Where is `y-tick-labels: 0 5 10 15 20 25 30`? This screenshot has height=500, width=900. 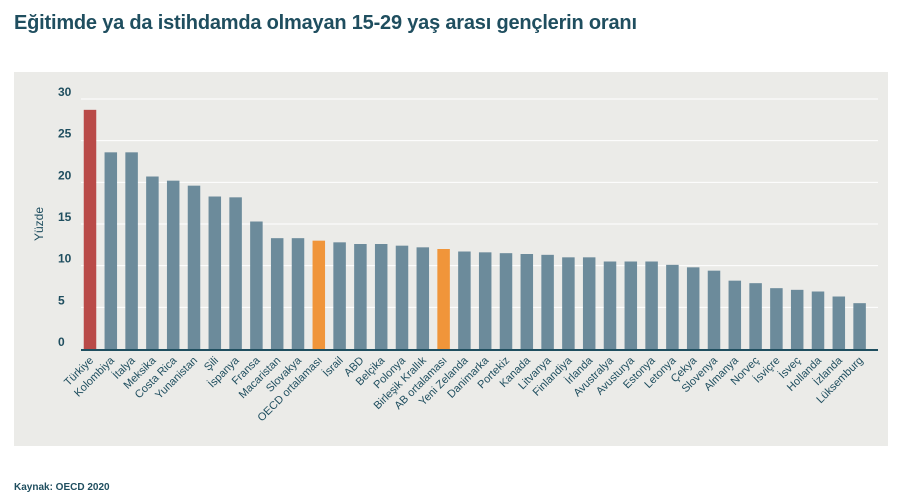 y-tick-labels: 0 5 10 15 20 25 30 is located at coordinates (65, 217).